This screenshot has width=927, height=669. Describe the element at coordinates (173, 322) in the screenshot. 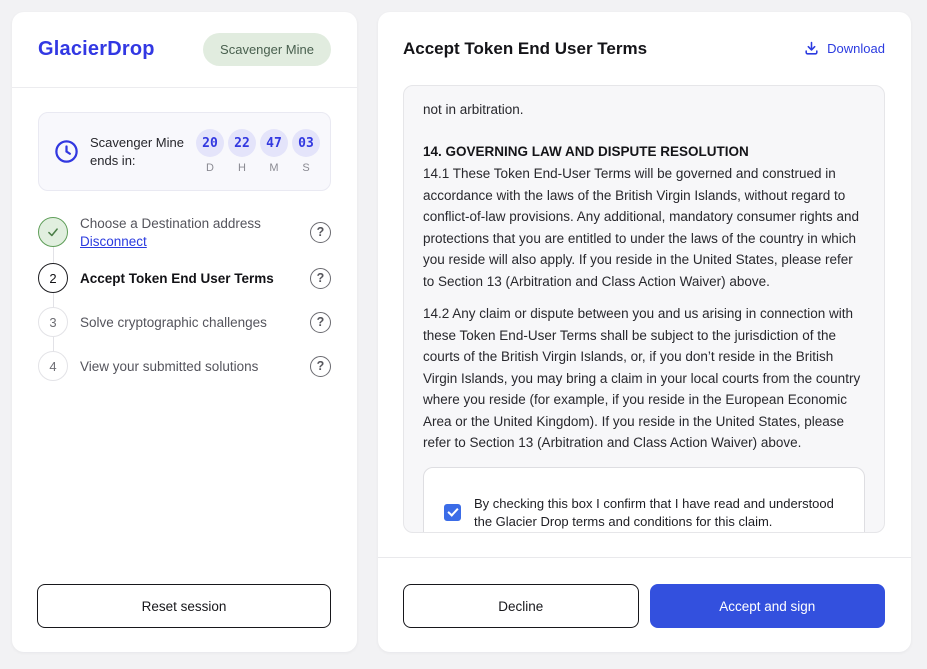

I see `step-3-label: Solve cryptographic challenges` at that location.